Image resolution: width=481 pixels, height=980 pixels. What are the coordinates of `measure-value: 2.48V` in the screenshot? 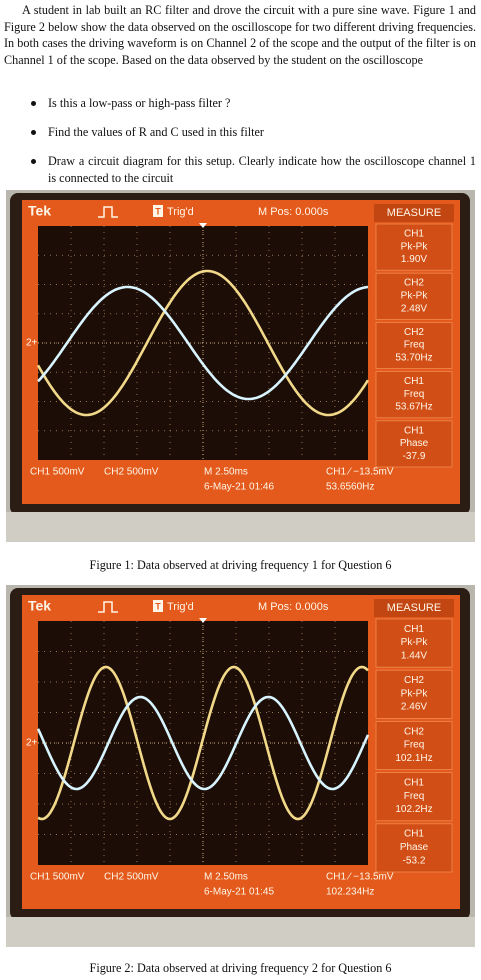 It's located at (414, 308).